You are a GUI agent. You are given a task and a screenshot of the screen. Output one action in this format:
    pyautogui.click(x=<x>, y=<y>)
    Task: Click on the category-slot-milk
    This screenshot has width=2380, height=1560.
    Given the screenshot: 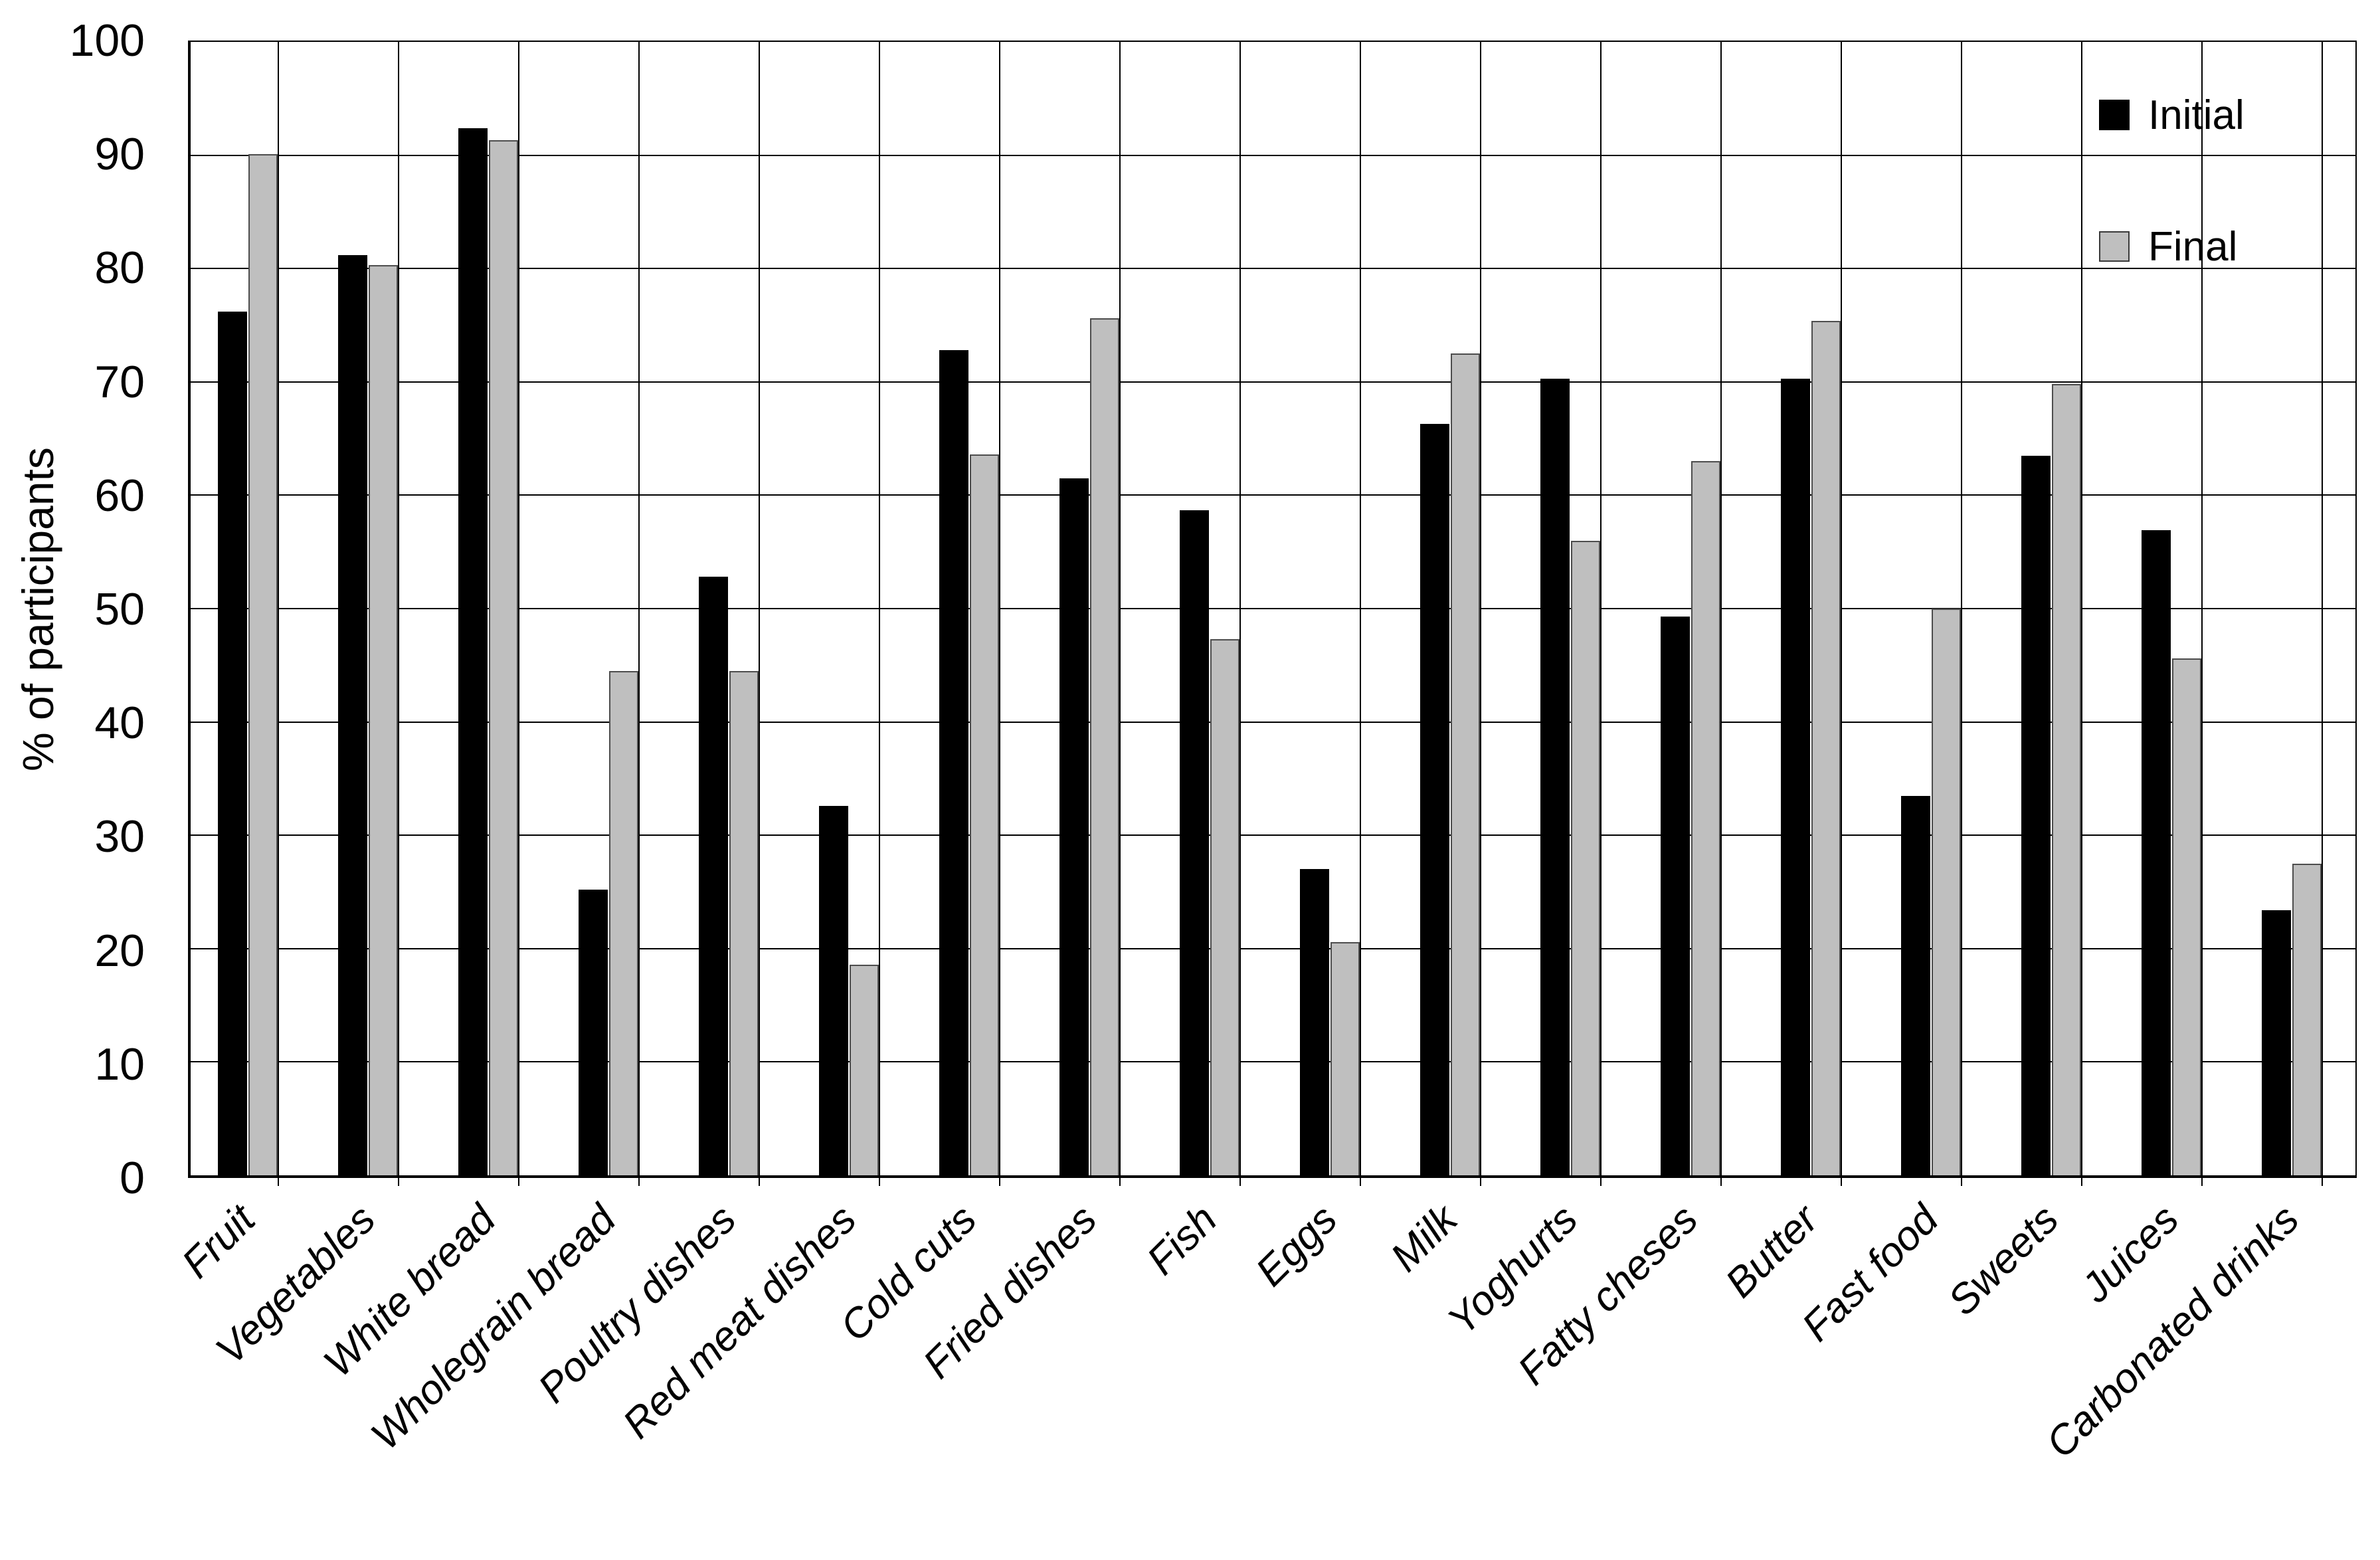 What is the action you would take?
    pyautogui.click(x=1421, y=614)
    